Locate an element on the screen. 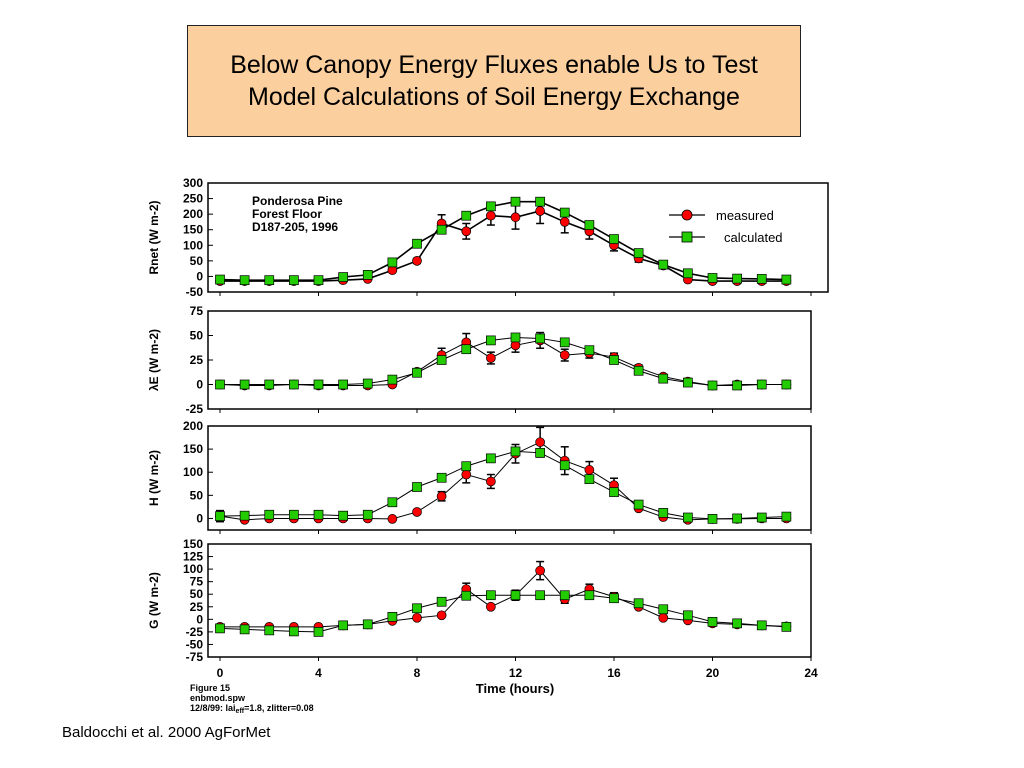  x-tick-label: 24 is located at coordinates (811, 673).